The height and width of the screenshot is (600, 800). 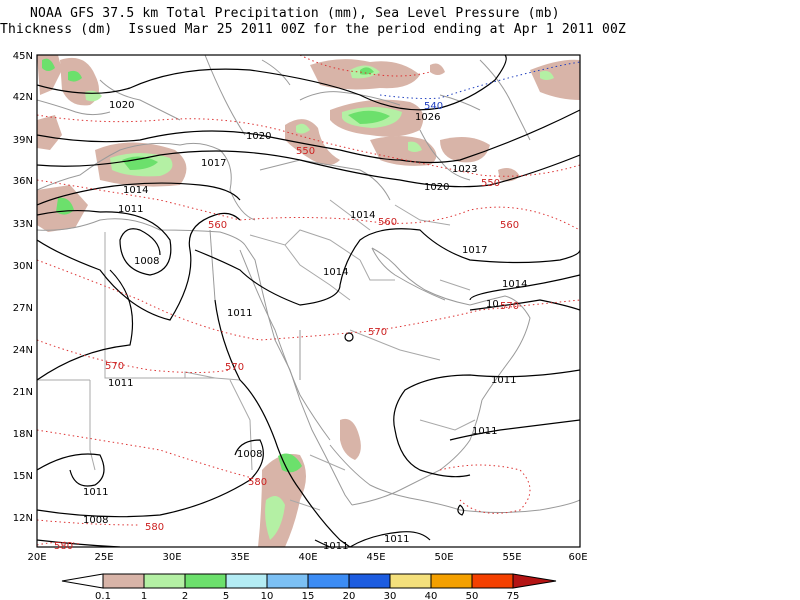 What do you see at coordinates (23, 97) in the screenshot?
I see `lat-label: 42N` at bounding box center [23, 97].